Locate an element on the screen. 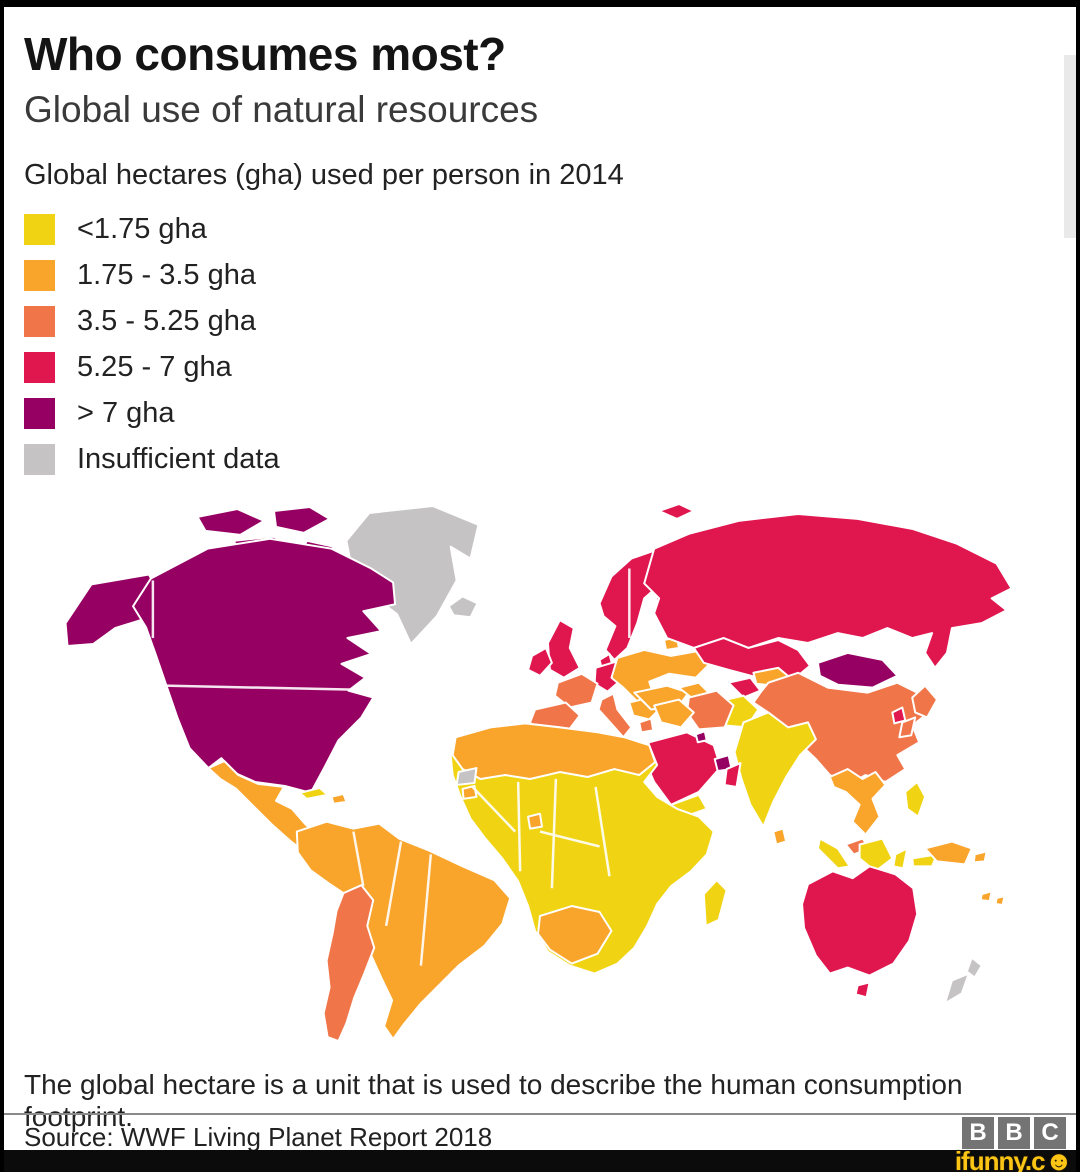 This screenshot has height=1172, width=1080. region-oman is located at coordinates (732, 775).